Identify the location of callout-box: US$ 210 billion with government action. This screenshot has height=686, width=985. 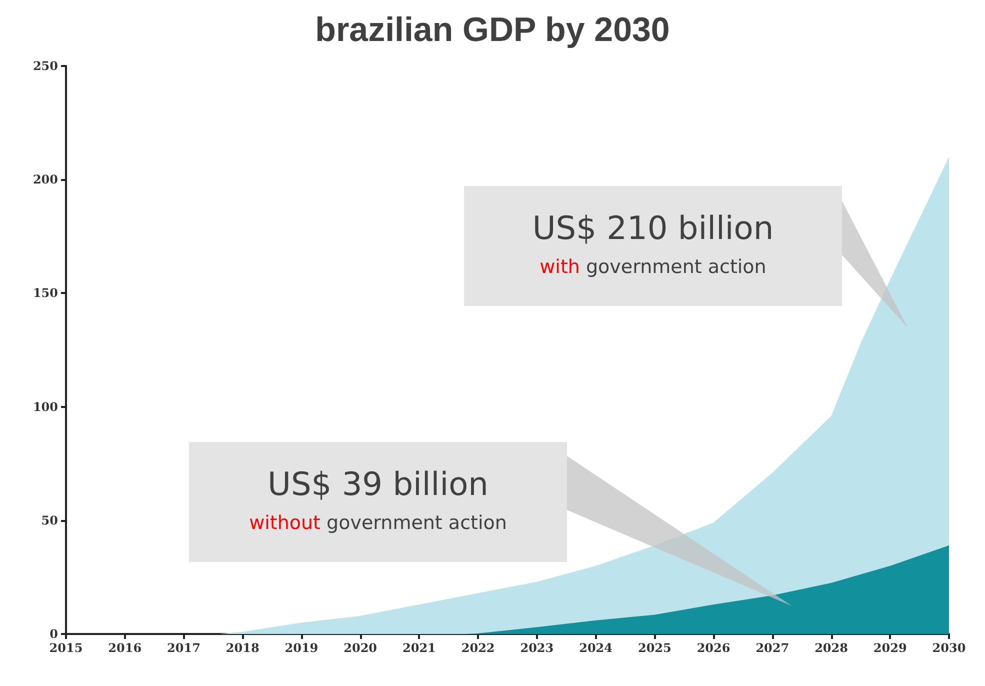
(653, 246).